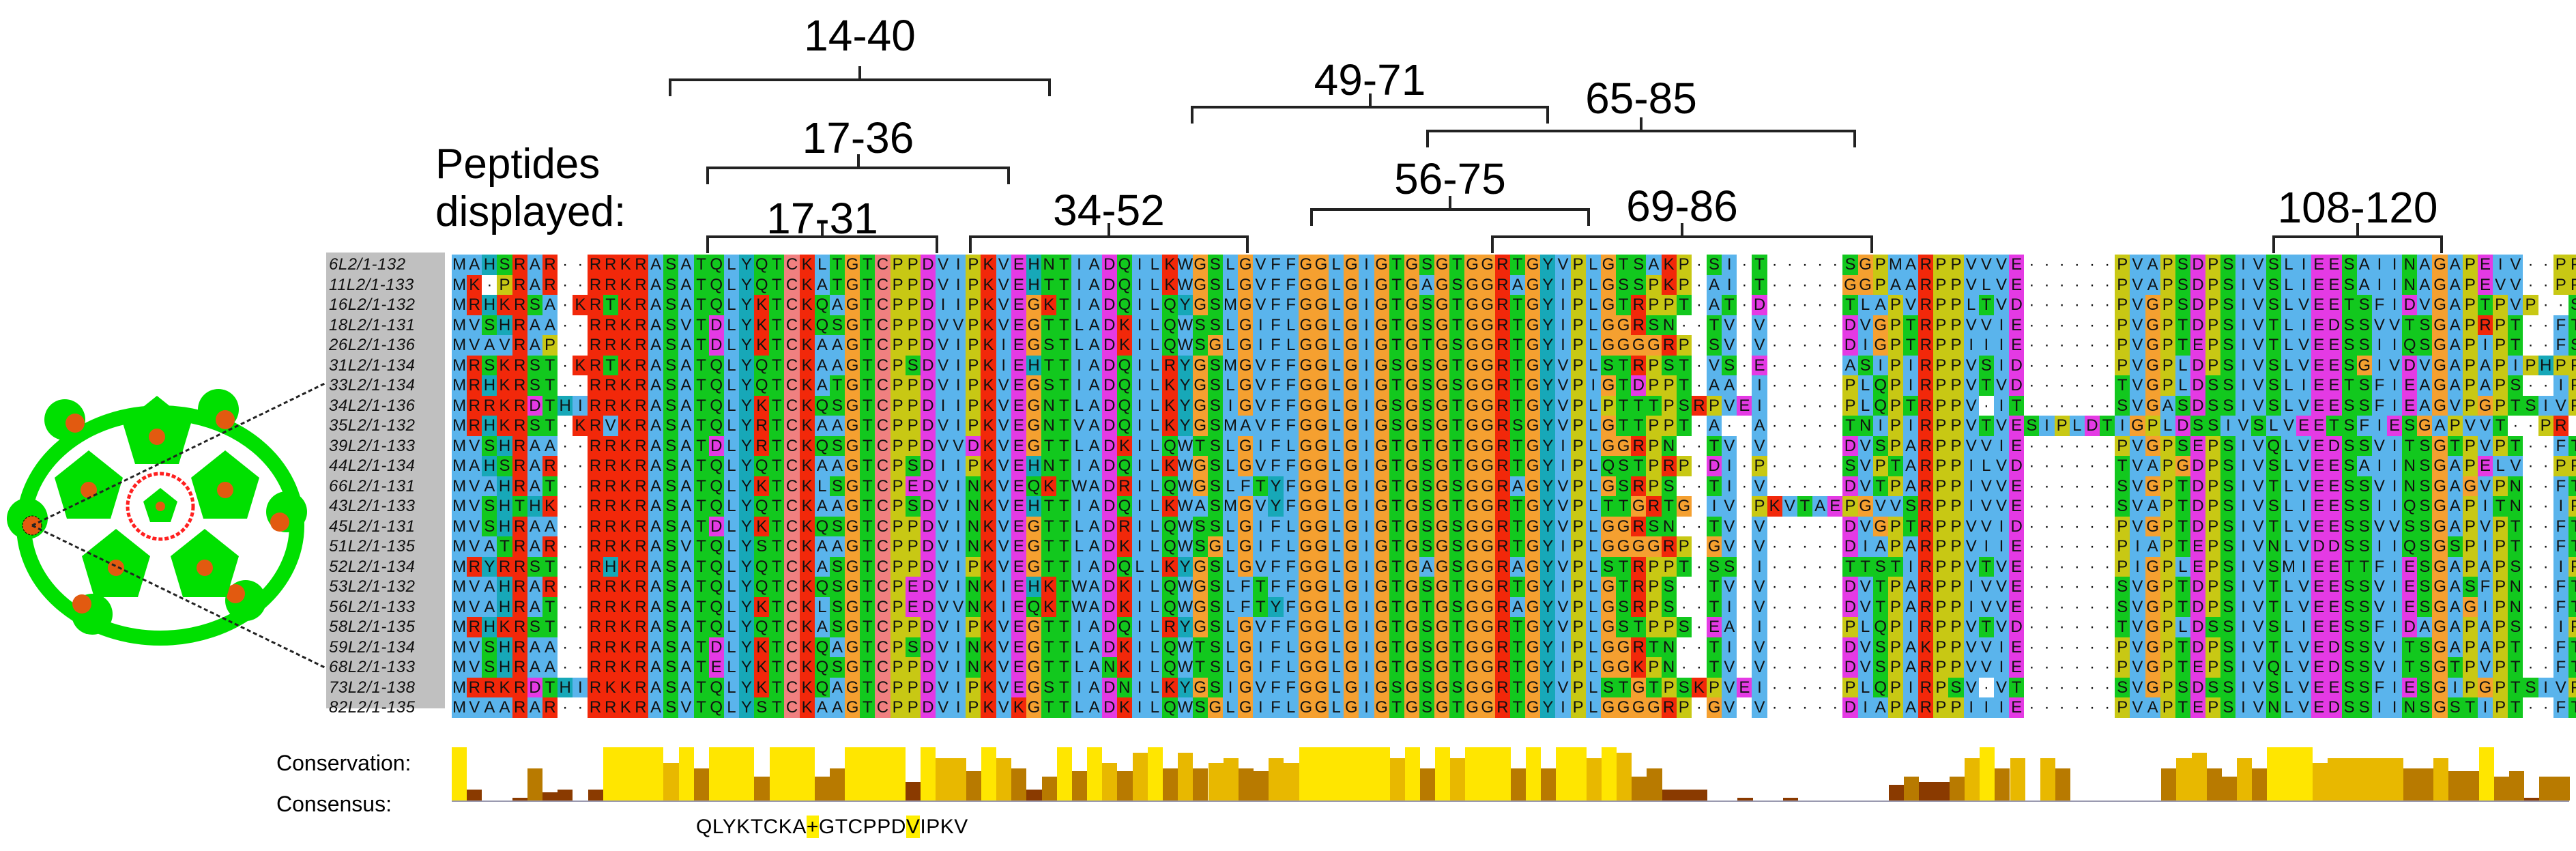  What do you see at coordinates (372, 324) in the screenshot?
I see `sequence-name: 18L2/1-131` at bounding box center [372, 324].